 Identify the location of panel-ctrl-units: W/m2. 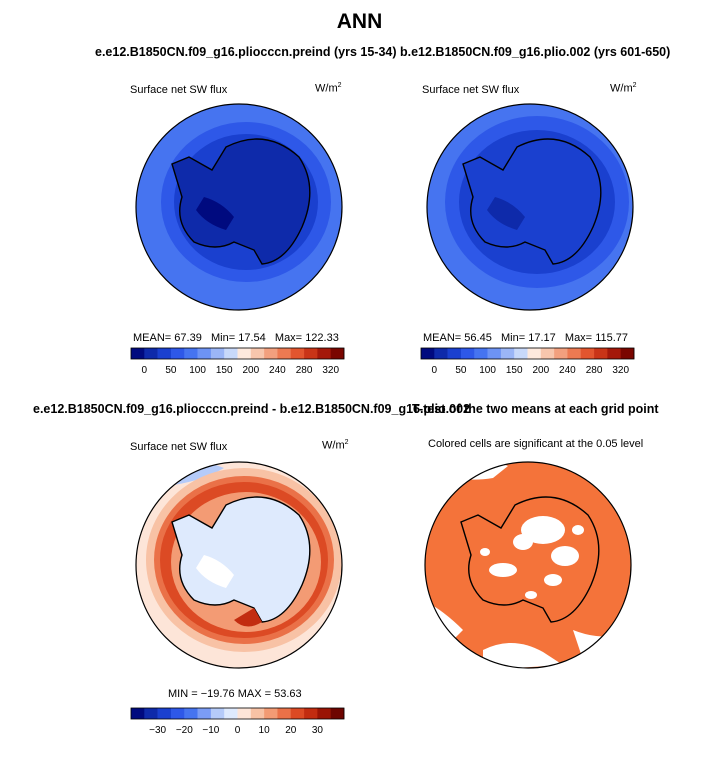
(328, 88).